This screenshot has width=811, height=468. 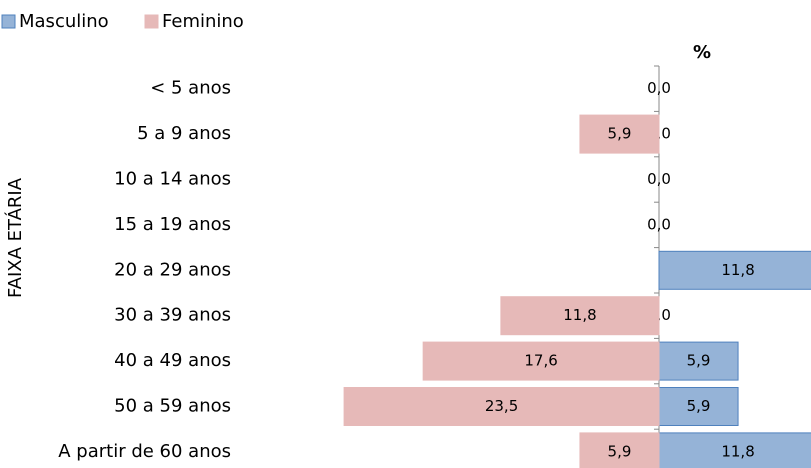 What do you see at coordinates (172, 179) in the screenshot?
I see `category-label: 10 a 14 anos` at bounding box center [172, 179].